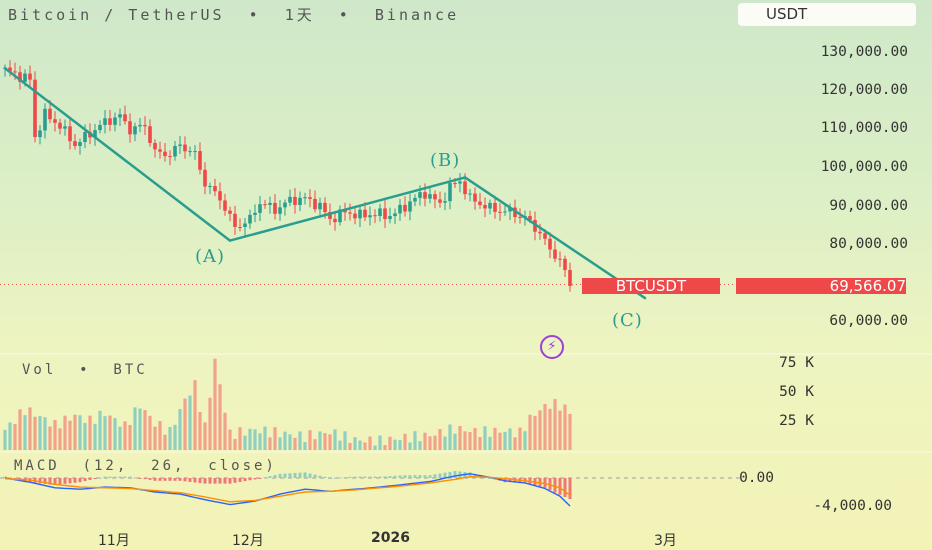  I want to click on volume-pane-label: Vol • BTC, so click(85, 370).